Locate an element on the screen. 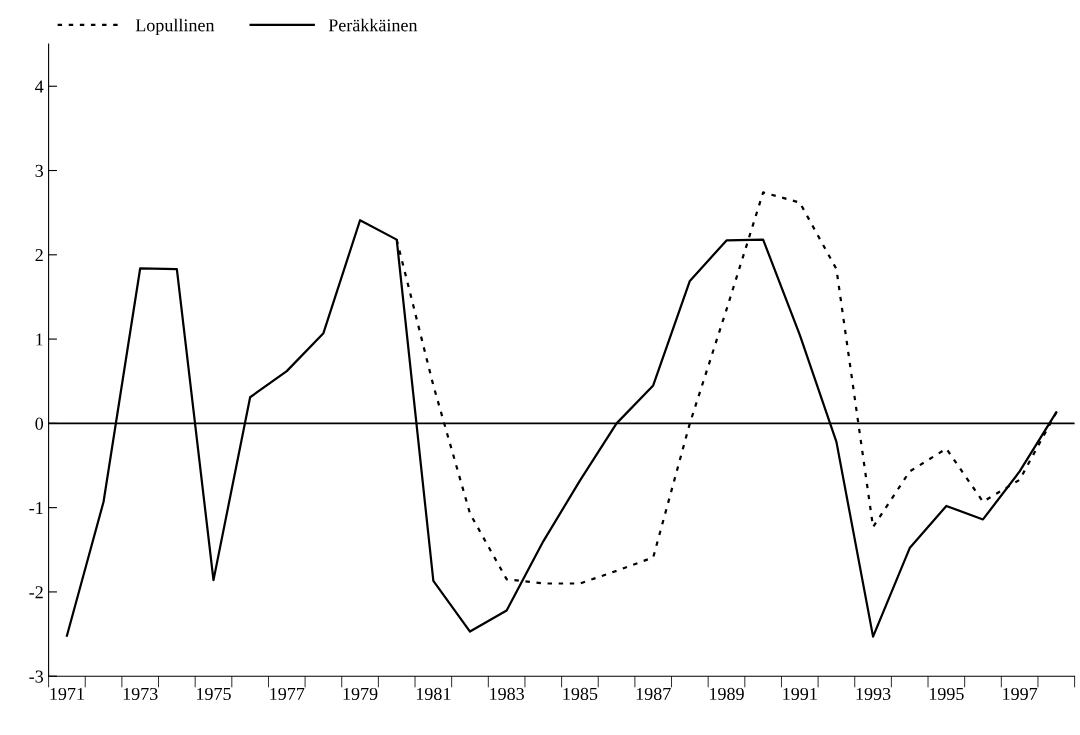 This screenshot has width=1080, height=735. x-tick-label: 1997 is located at coordinates (1020, 694).